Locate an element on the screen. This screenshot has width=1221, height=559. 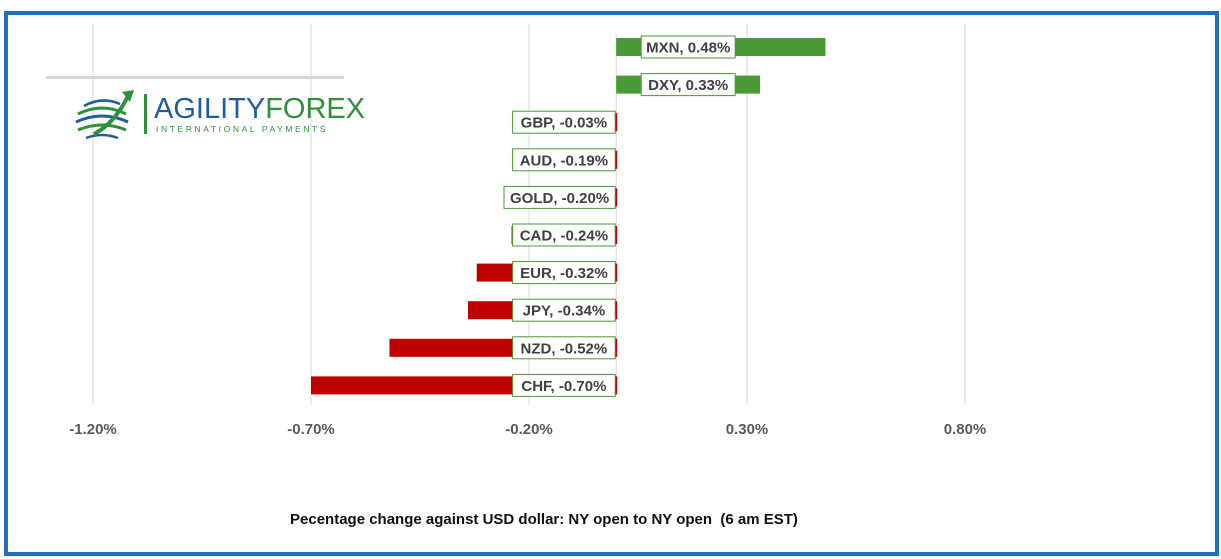
logo-word-forex: FOREX is located at coordinates (315, 109).